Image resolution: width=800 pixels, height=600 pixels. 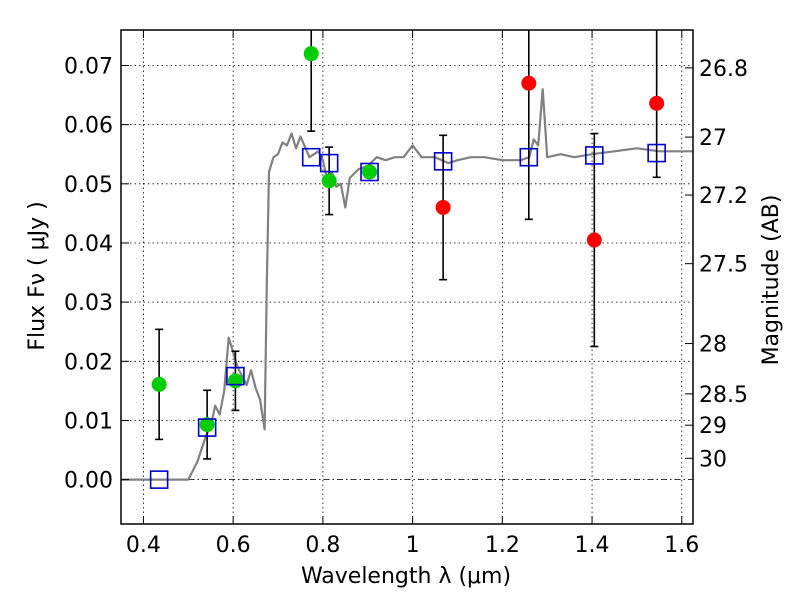 I want to click on y-tick-label: 0.00, so click(x=88, y=481).